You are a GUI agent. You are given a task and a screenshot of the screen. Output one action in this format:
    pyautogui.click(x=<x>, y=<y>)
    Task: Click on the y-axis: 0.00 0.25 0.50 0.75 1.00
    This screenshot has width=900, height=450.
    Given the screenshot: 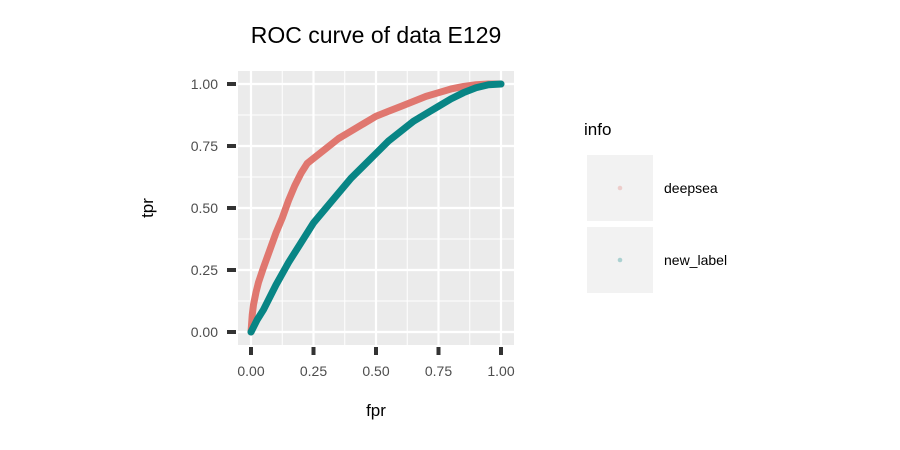 What is the action you would take?
    pyautogui.click(x=213, y=208)
    